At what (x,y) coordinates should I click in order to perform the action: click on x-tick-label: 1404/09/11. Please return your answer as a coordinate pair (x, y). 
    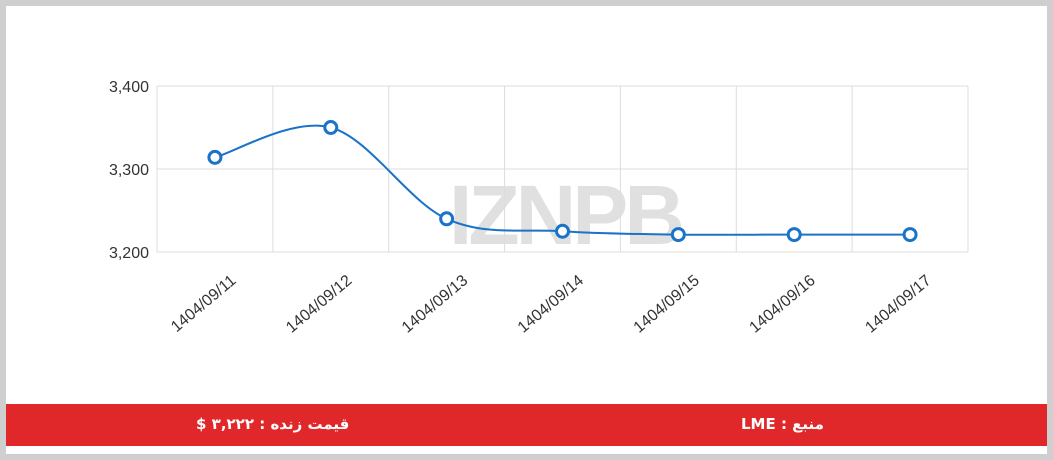
    Looking at the image, I should click on (203, 304).